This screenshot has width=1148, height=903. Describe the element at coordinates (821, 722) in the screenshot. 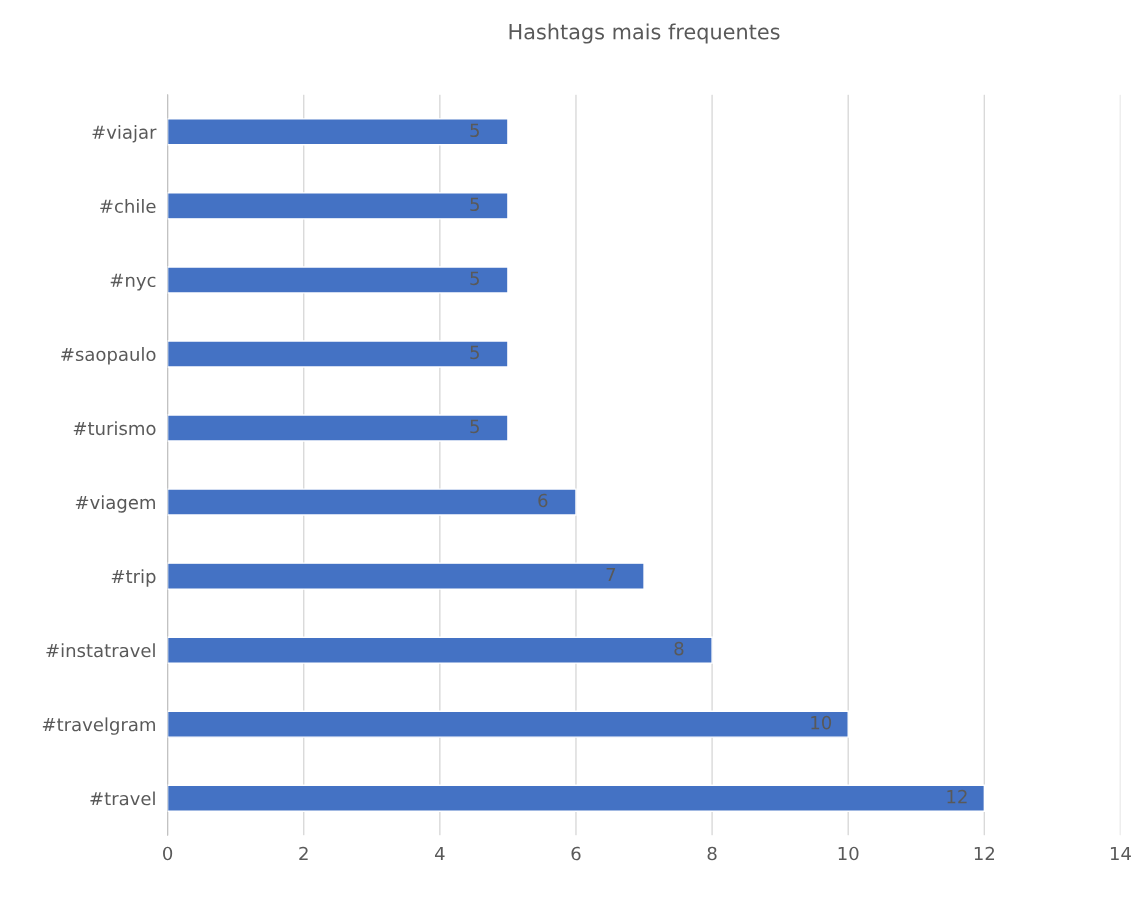

I see `data-label: 10` at that location.